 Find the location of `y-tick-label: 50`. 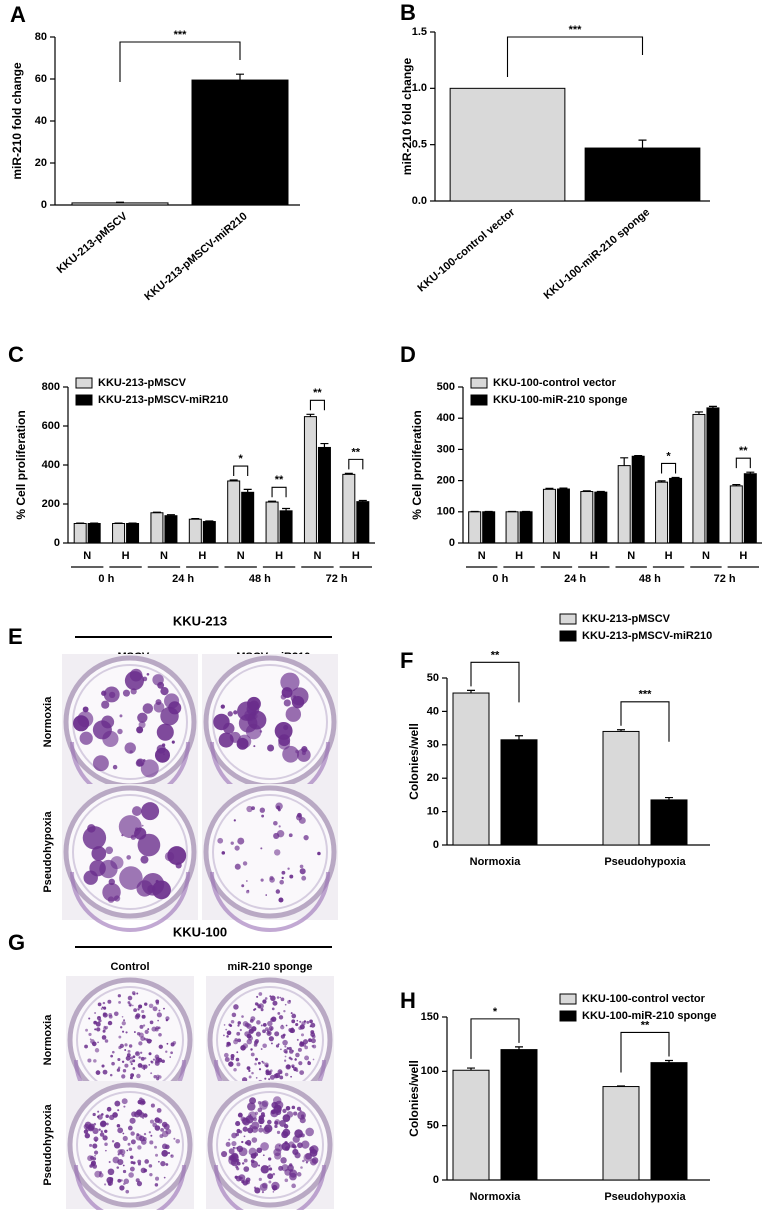

y-tick-label: 50 is located at coordinates (433, 1126).